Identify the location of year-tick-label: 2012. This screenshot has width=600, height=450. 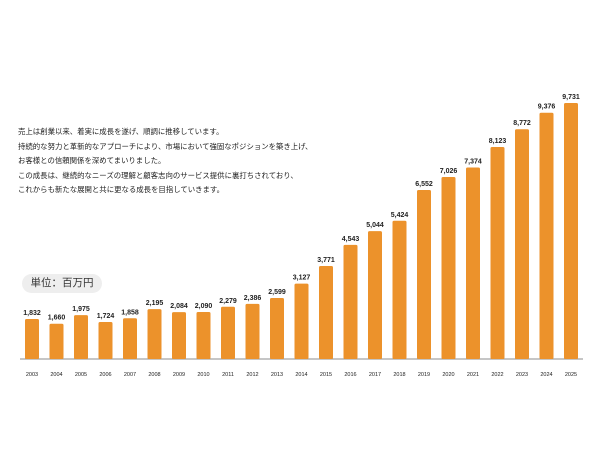
(252, 375).